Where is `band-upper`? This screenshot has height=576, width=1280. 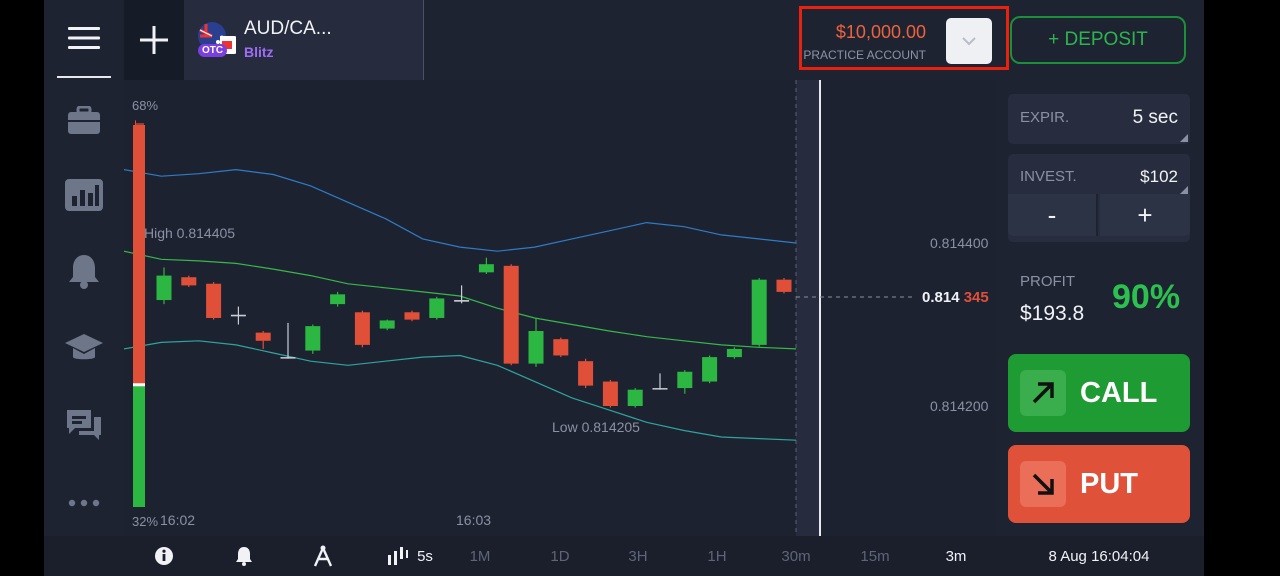
band-upper is located at coordinates (460, 210).